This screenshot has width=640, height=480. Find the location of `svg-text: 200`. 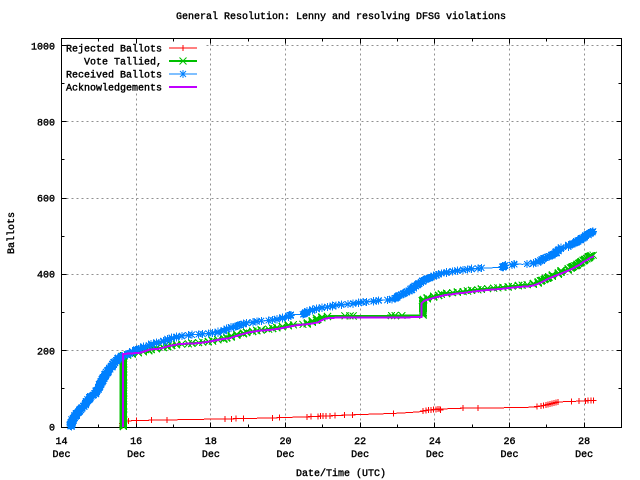

svg-text: 200 is located at coordinates (46, 353).